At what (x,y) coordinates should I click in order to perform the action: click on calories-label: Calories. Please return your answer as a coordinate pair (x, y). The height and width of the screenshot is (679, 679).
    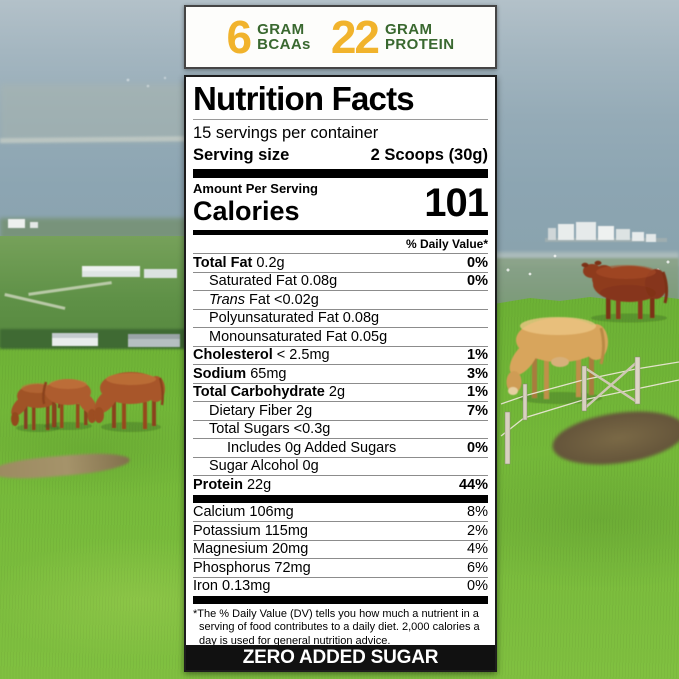
    Looking at the image, I should click on (246, 211).